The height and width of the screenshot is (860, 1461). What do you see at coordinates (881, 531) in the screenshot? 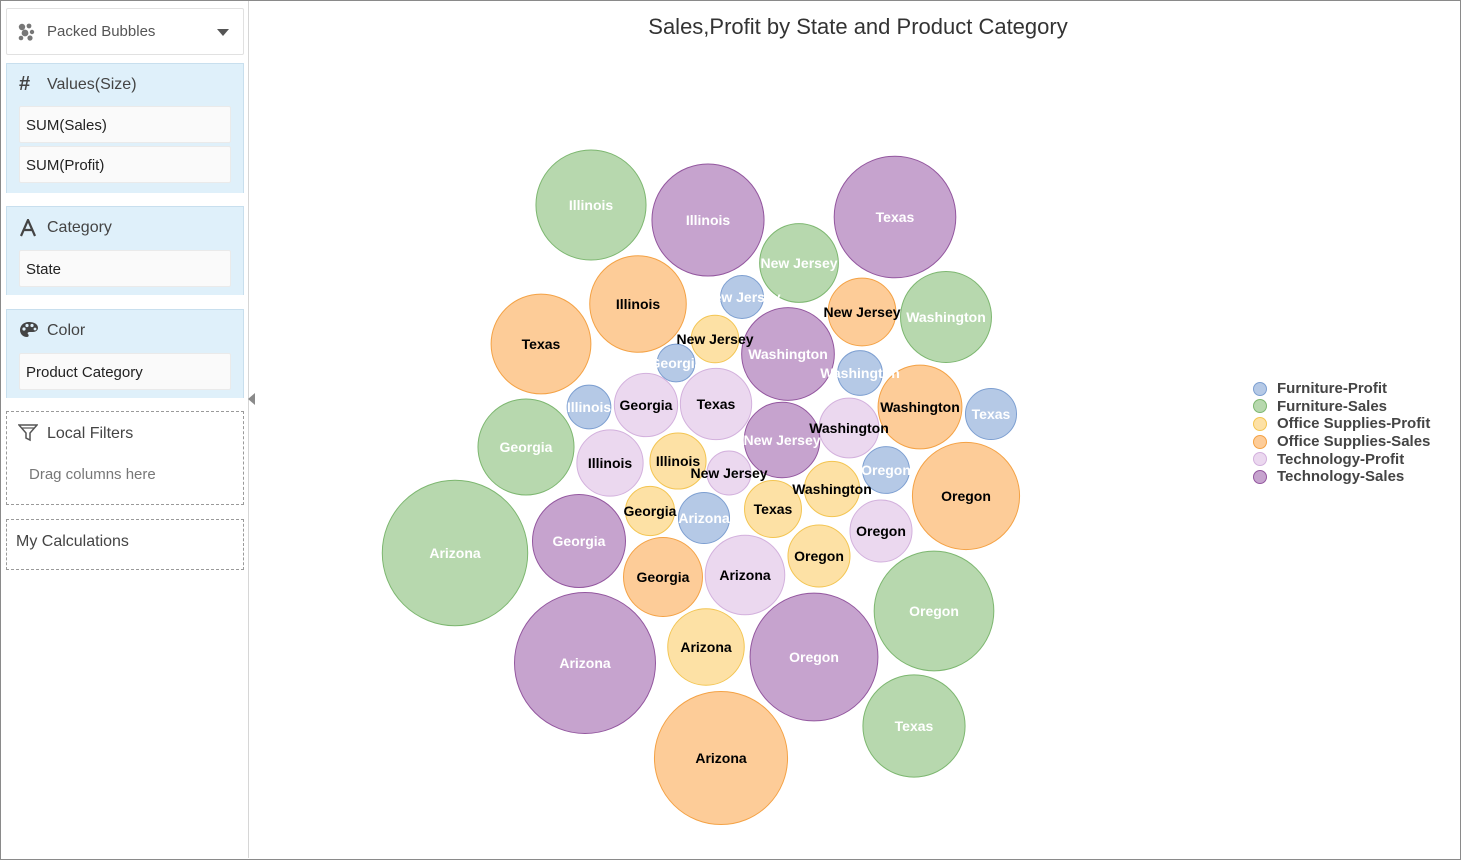
I see `bubble-technology-profit-oregon` at bounding box center [881, 531].